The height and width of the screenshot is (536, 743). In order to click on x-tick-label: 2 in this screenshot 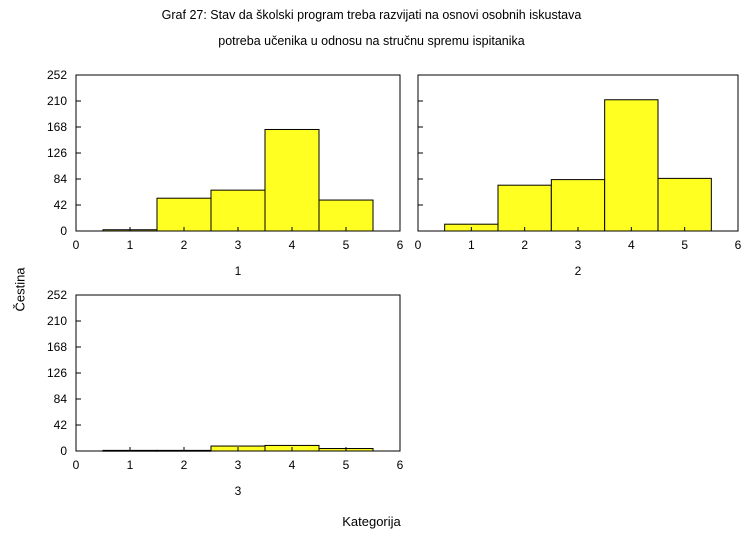, I will do `click(184, 245)`.